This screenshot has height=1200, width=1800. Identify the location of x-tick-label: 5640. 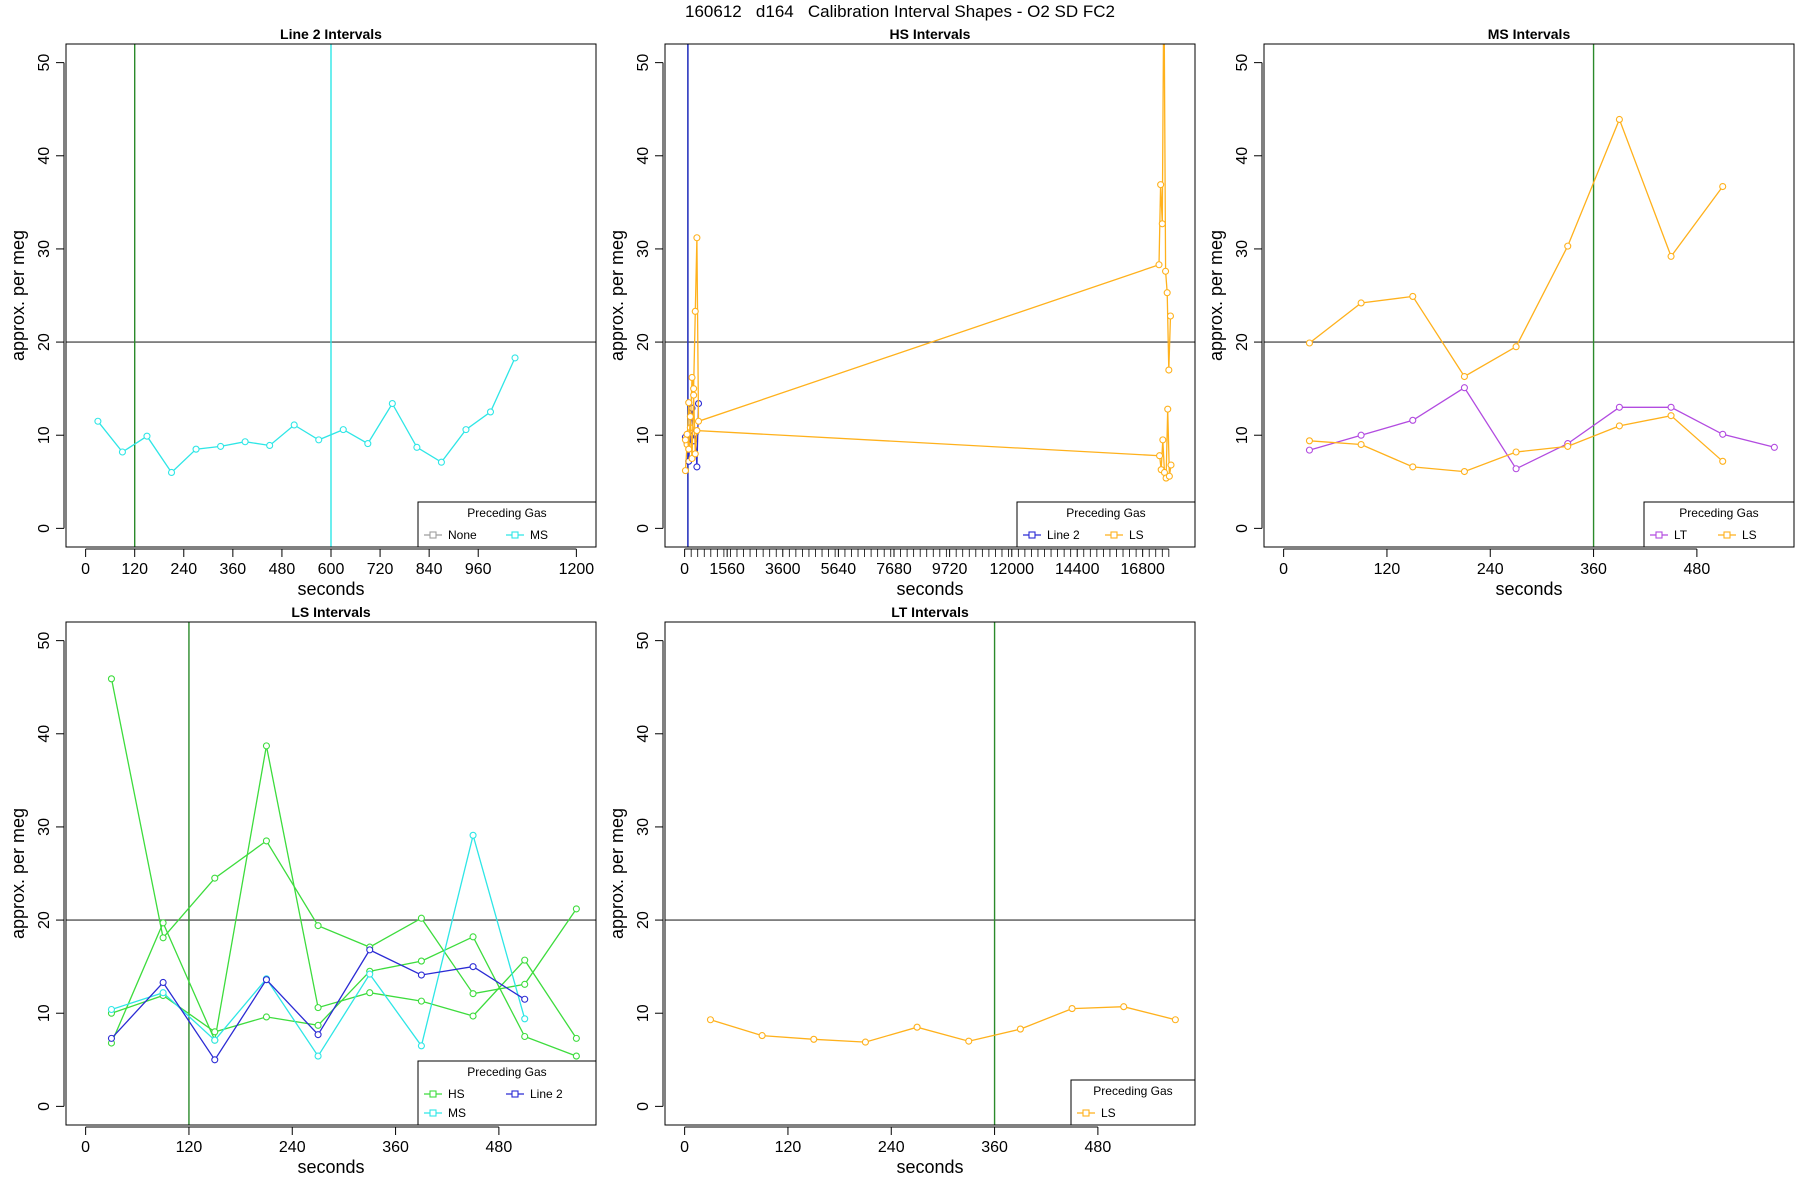
(839, 569).